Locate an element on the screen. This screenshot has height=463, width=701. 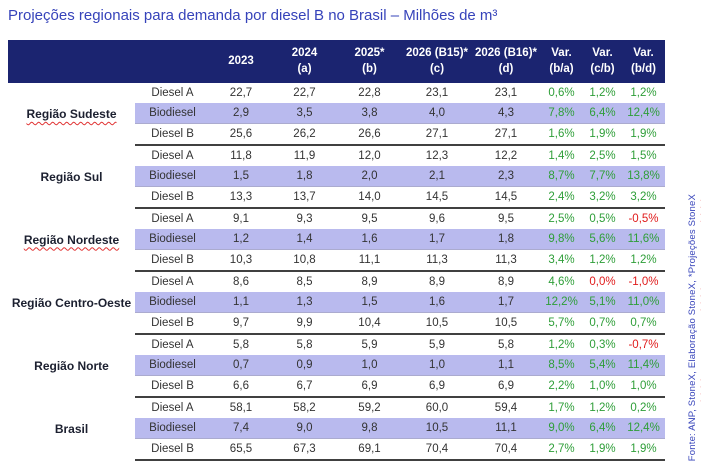
value-cell: 8,5 is located at coordinates (304, 282).